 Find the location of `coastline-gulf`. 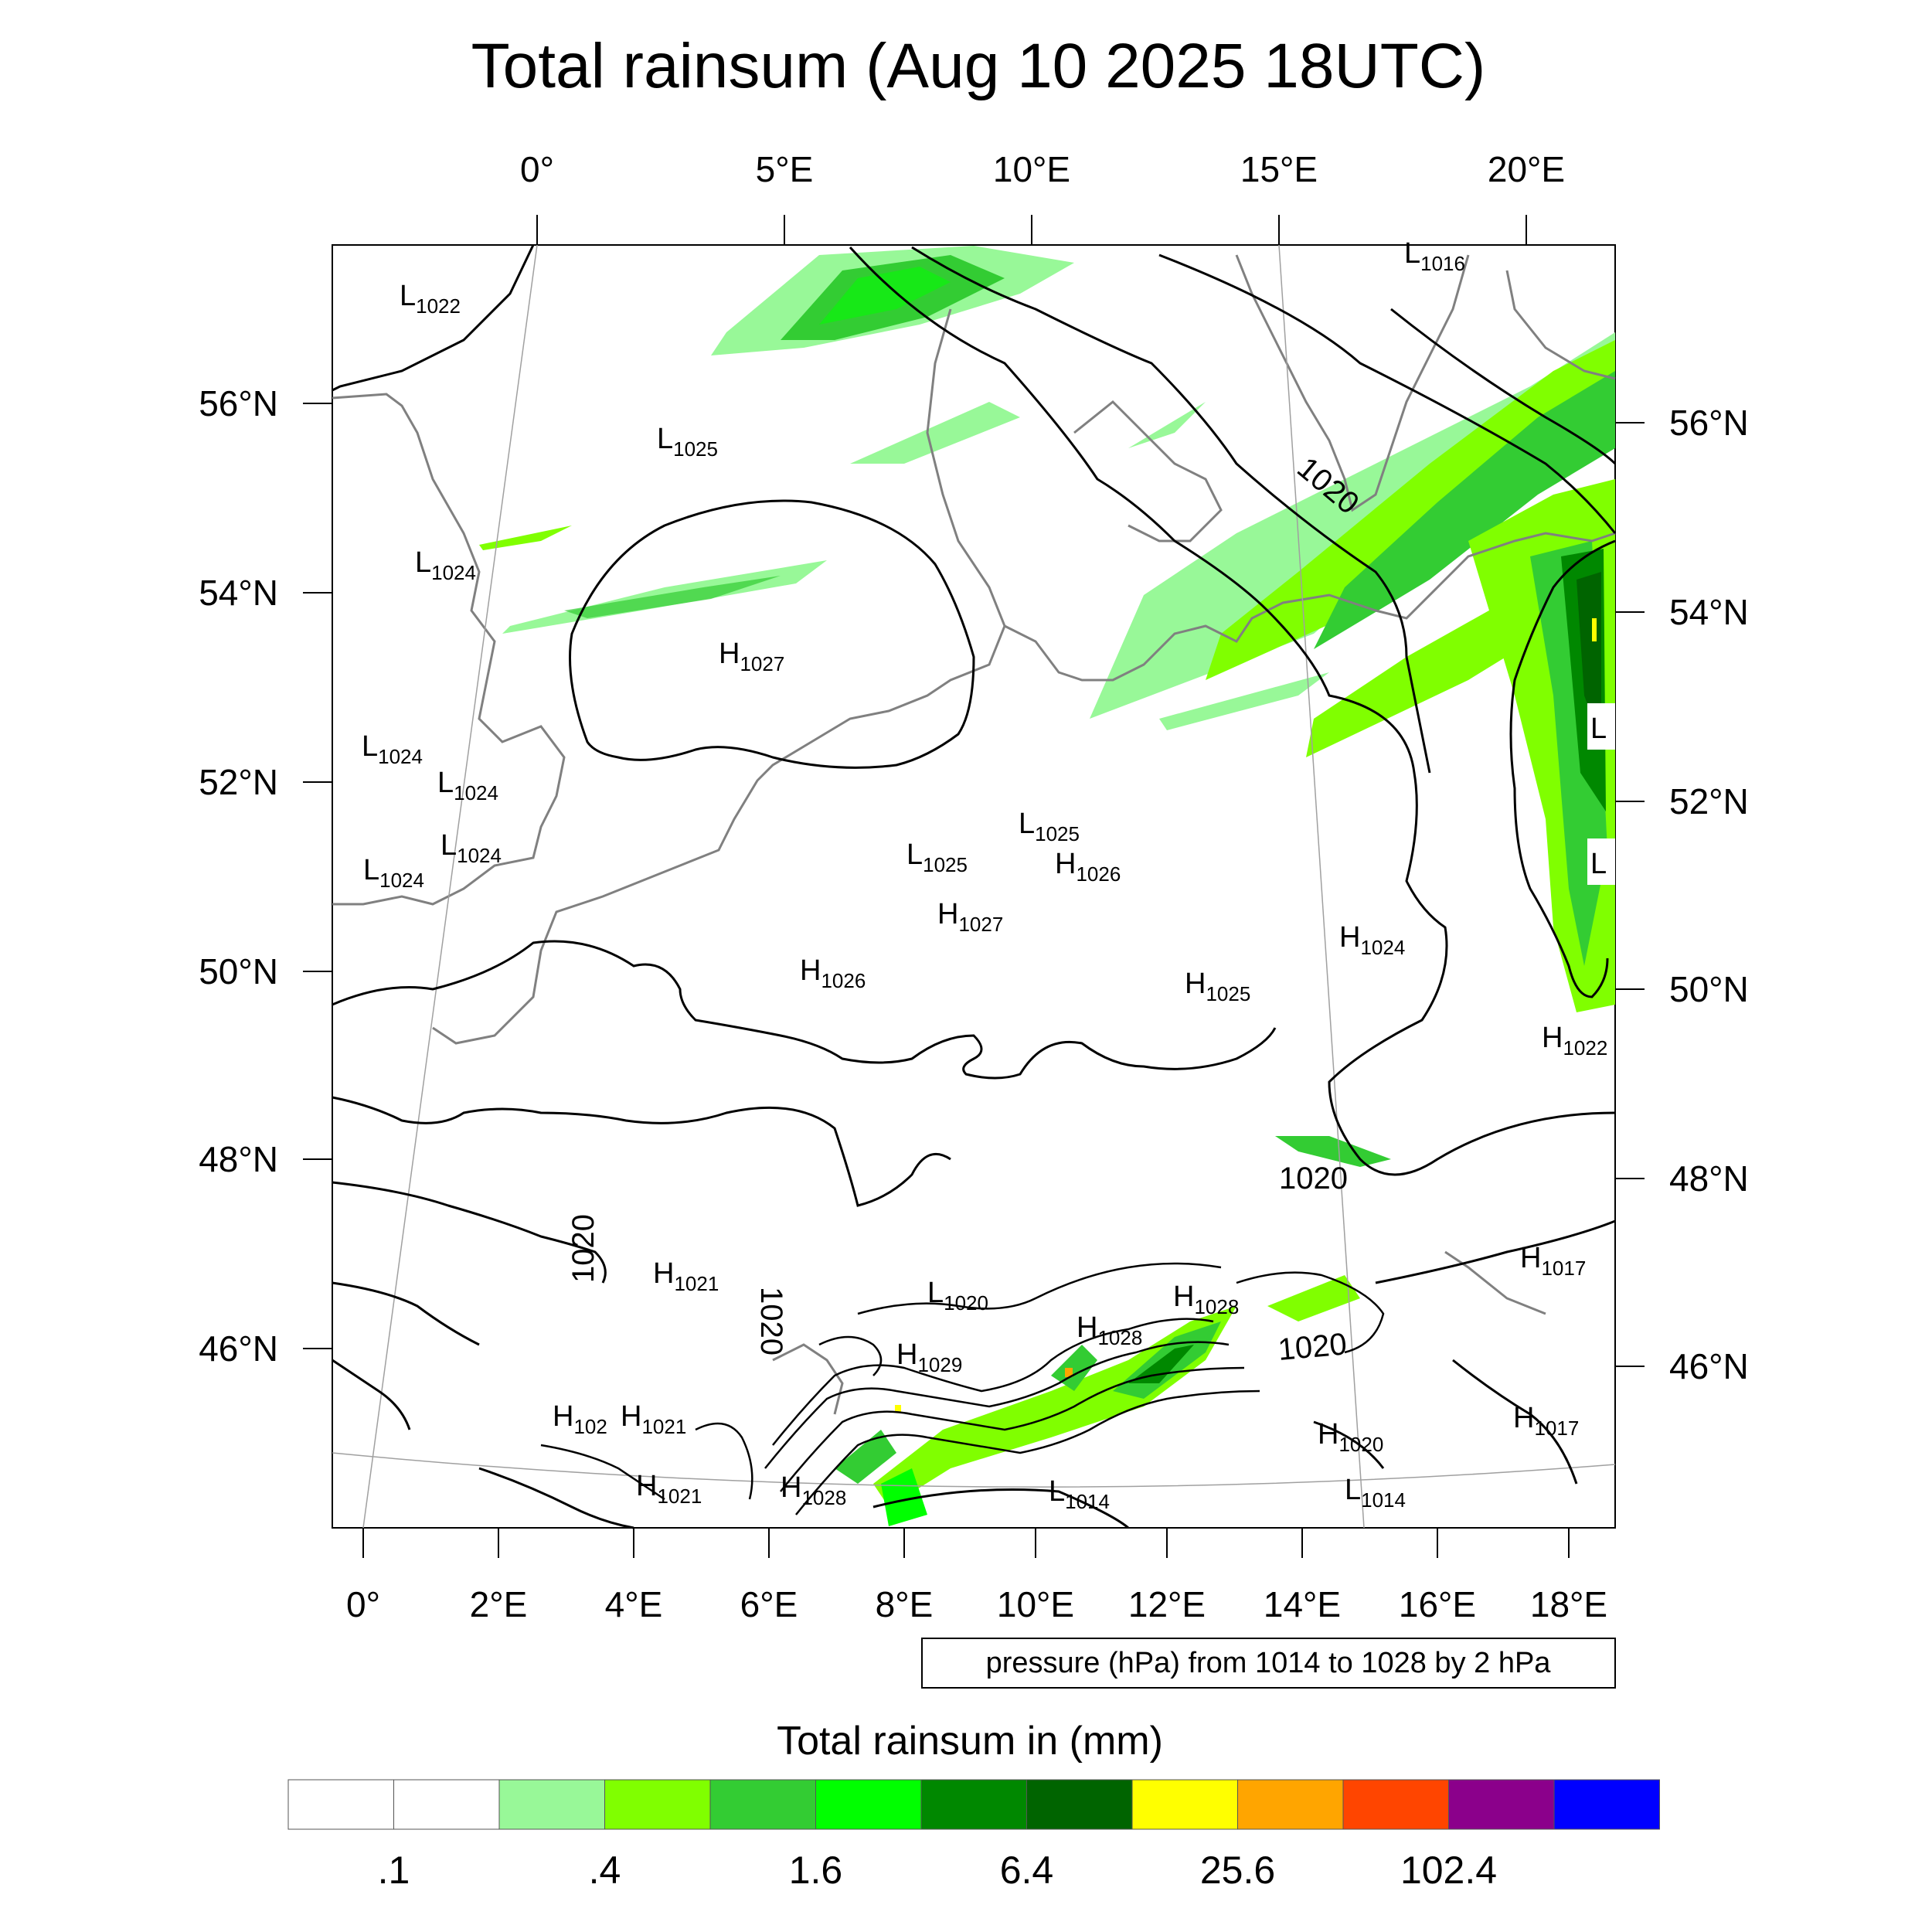

coastline-gulf is located at coordinates (1561, 325).